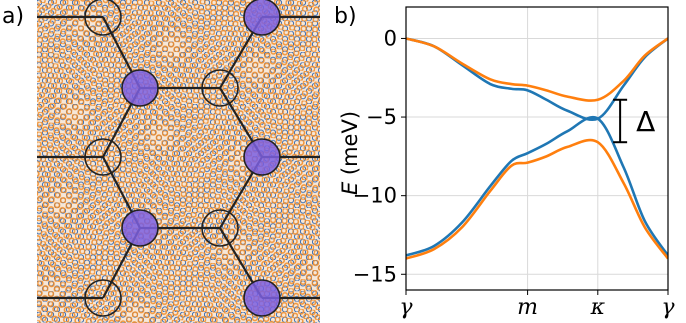  I want to click on gap-annotation: Δ, so click(634, 121).